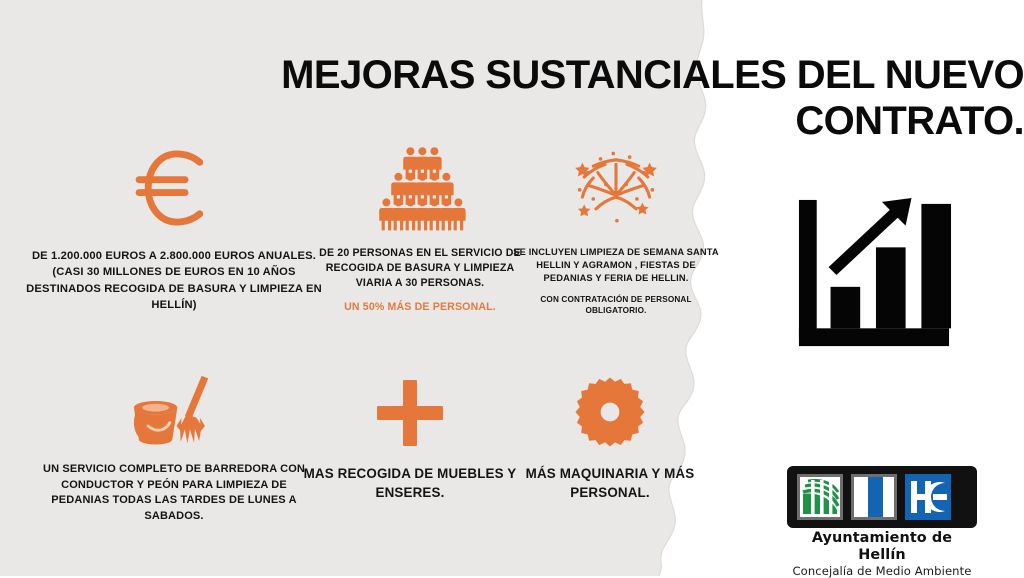  I want to click on card-body: MAS RECOGIDA DE MUEBLES Y ENSERES., so click(410, 483).